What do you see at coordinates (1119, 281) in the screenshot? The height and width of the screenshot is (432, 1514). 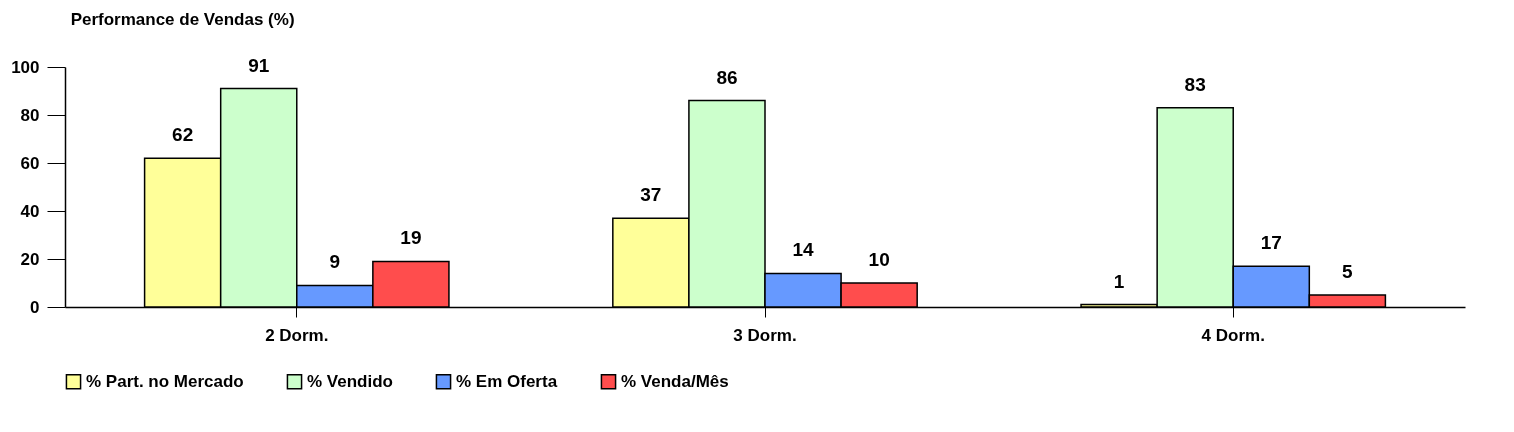 I see `data-label: 1` at bounding box center [1119, 281].